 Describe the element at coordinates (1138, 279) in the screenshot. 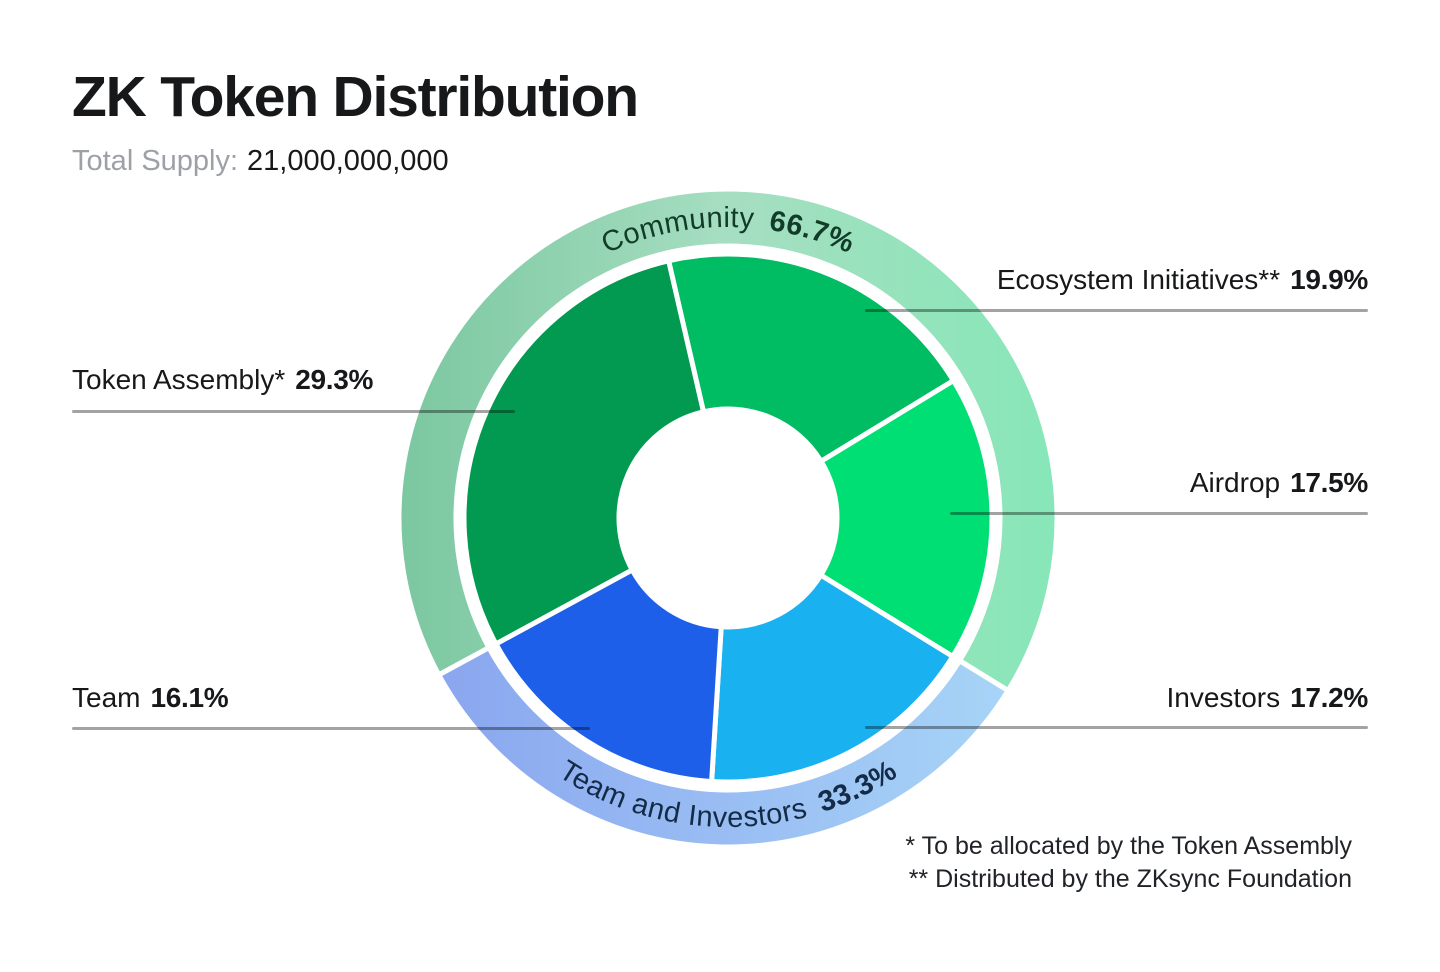

I see `callout-label: Ecosystem Initiatives**` at that location.